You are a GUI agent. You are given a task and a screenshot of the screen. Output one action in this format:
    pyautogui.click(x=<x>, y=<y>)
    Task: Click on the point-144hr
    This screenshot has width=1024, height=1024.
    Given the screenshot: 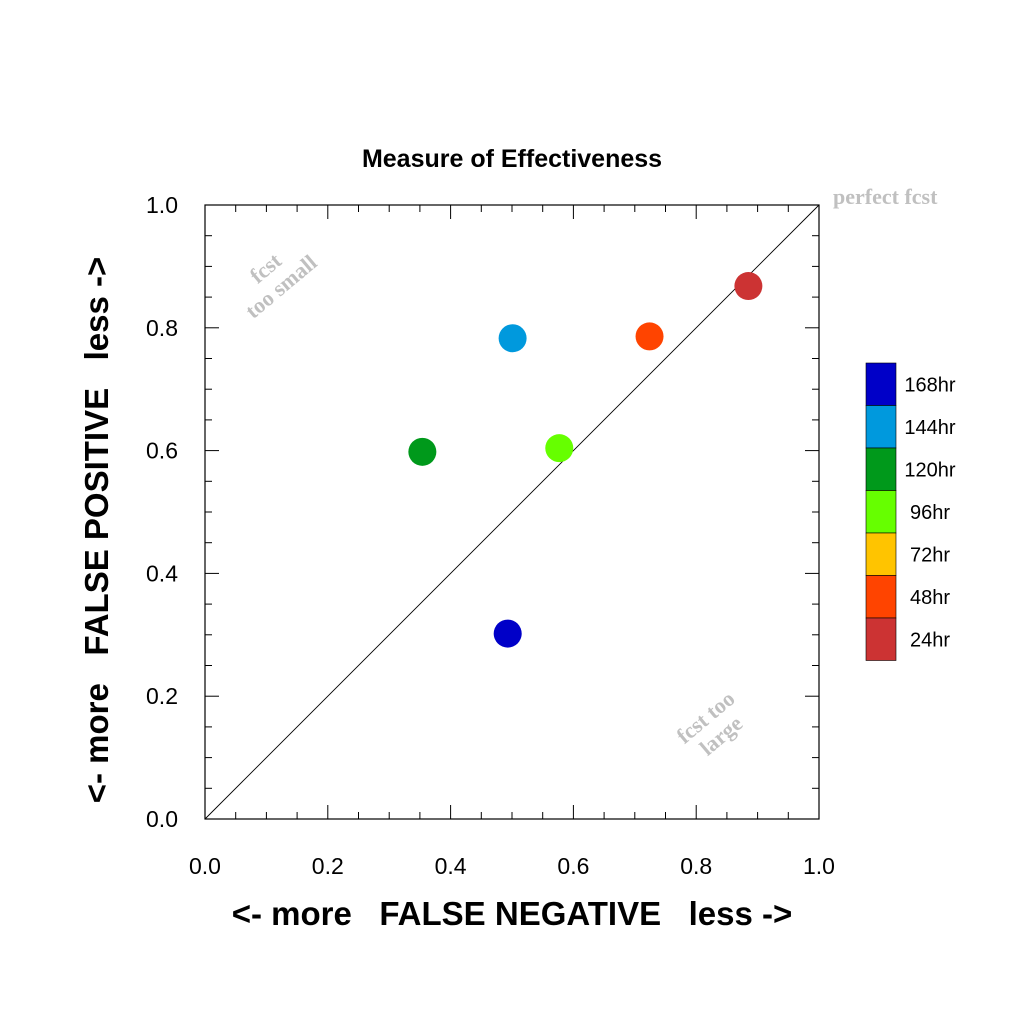 What is the action you would take?
    pyautogui.click(x=512, y=338)
    